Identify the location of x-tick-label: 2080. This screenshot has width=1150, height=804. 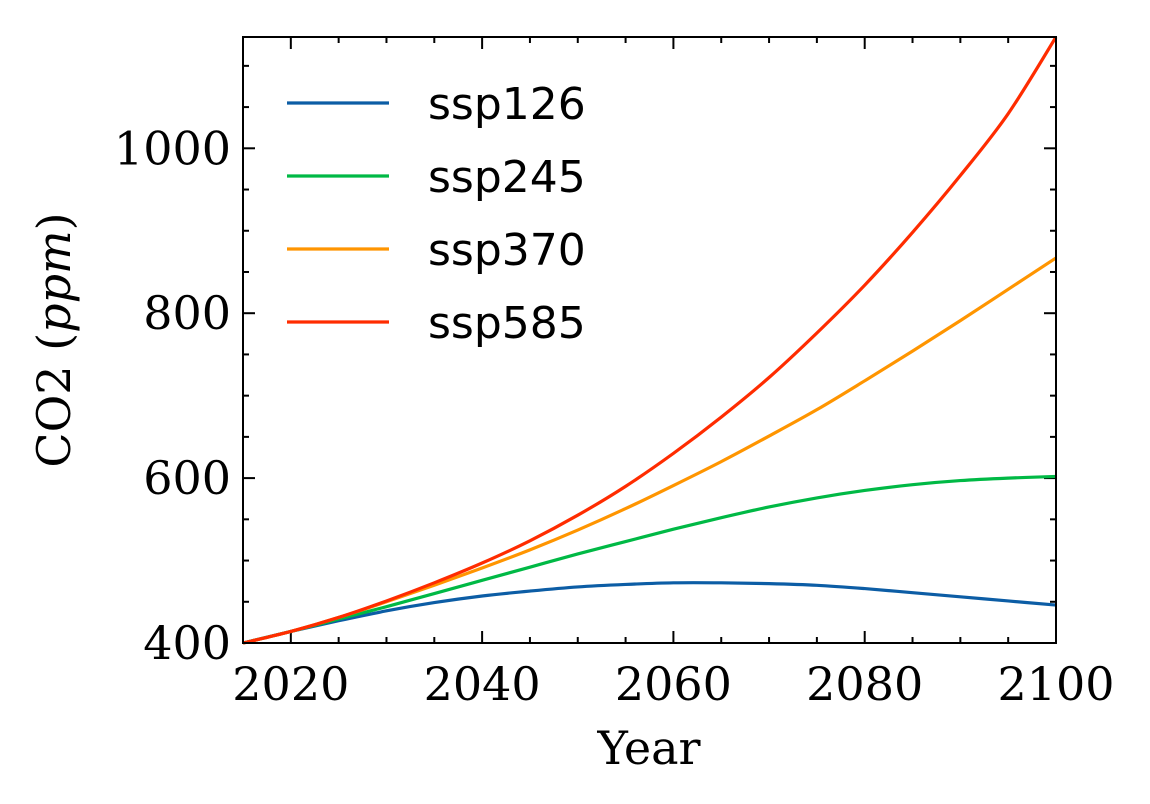
(864, 684).